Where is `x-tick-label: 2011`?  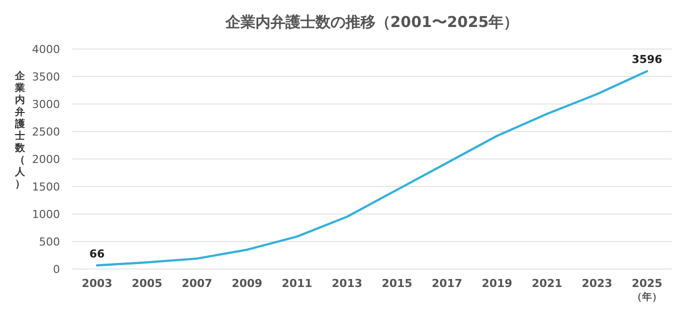 x-tick-label: 2011 is located at coordinates (297, 283).